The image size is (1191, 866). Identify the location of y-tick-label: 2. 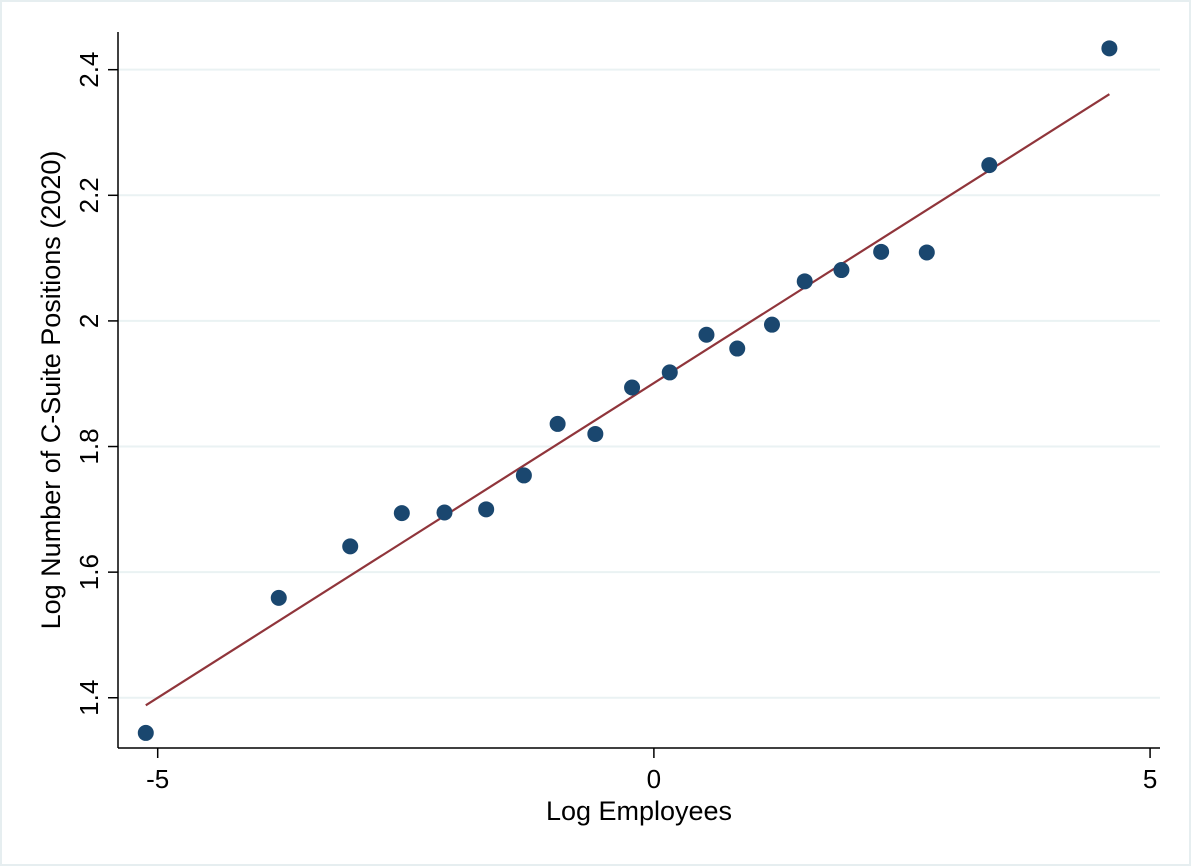
(89, 321).